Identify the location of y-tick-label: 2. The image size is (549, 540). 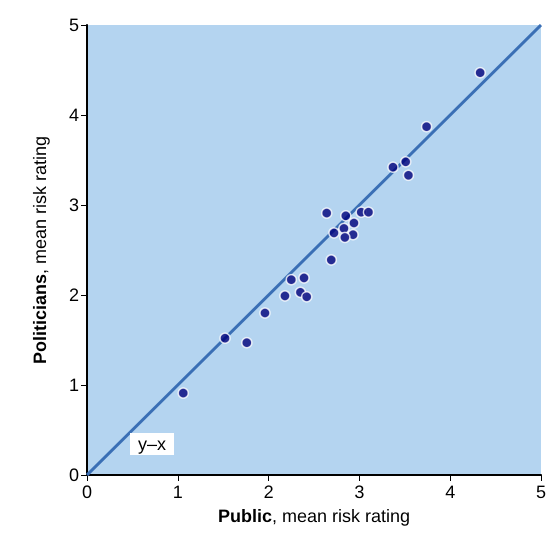
(73, 295).